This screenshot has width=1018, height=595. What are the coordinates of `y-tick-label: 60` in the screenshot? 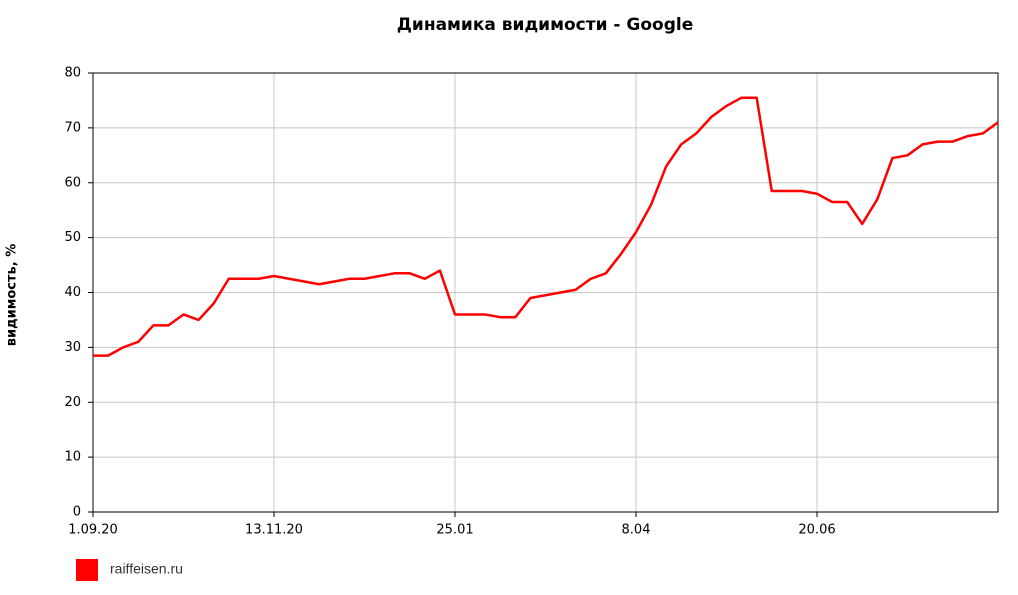 It's located at (72, 182).